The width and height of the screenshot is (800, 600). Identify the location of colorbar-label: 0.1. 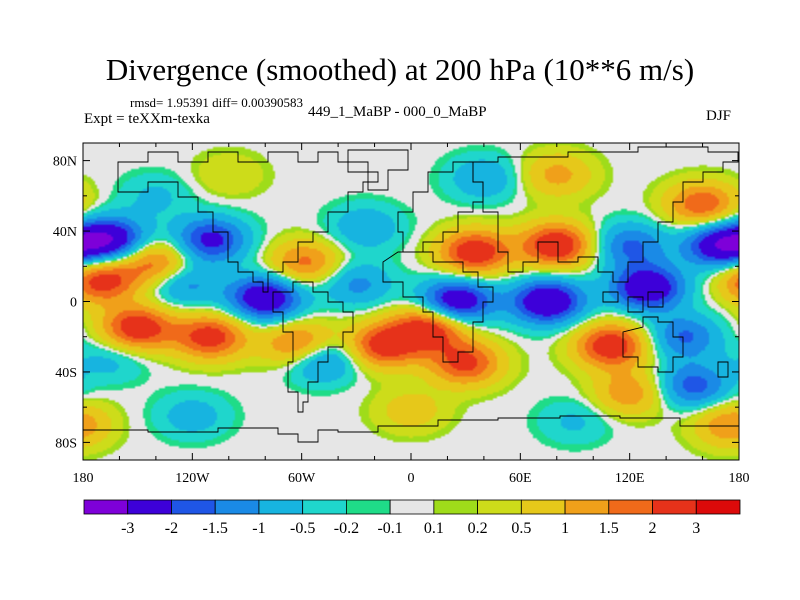
(434, 528).